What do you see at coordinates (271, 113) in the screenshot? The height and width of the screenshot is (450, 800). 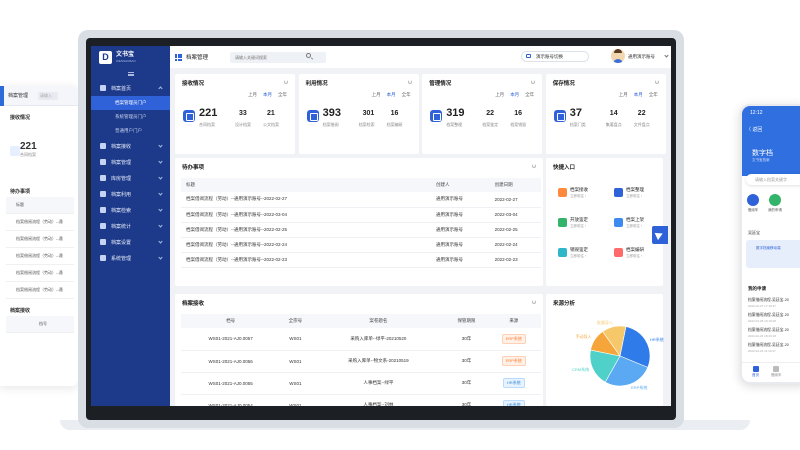 I see `stat-value: 21` at bounding box center [271, 113].